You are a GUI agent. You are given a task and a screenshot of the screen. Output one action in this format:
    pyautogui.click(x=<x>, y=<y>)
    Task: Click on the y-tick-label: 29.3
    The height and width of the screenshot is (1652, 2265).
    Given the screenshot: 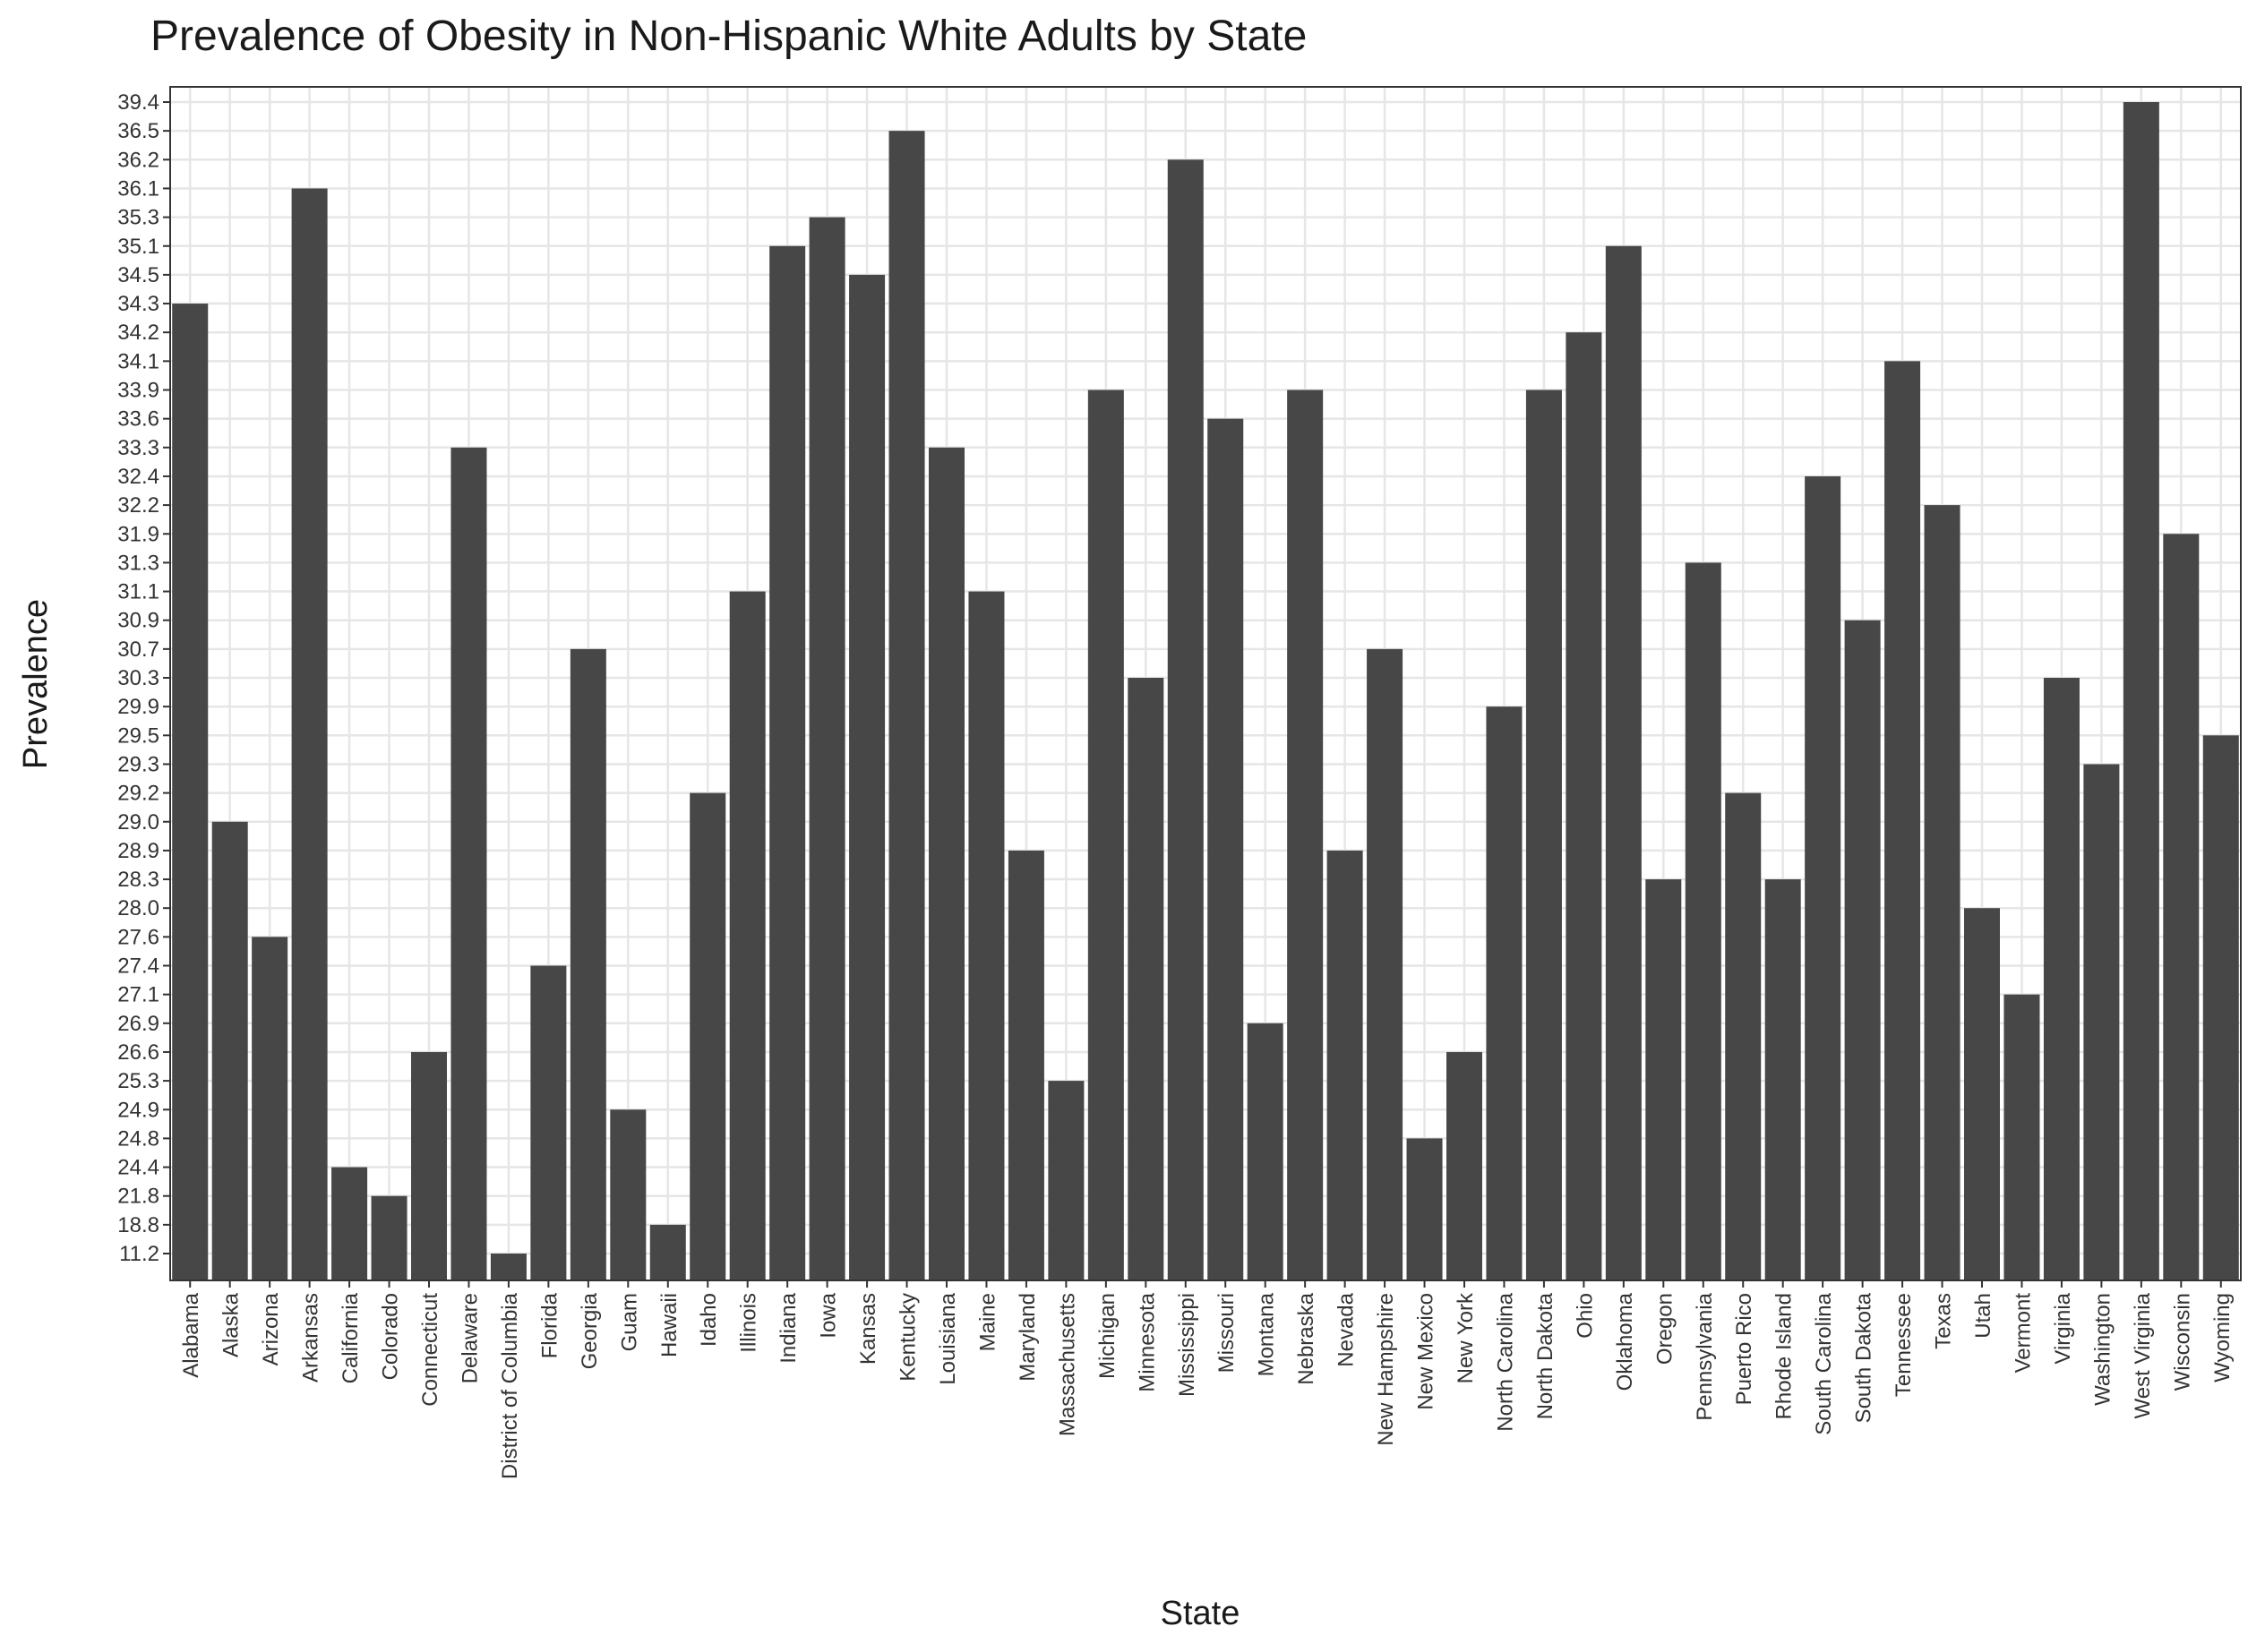 What is the action you would take?
    pyautogui.click(x=138, y=764)
    